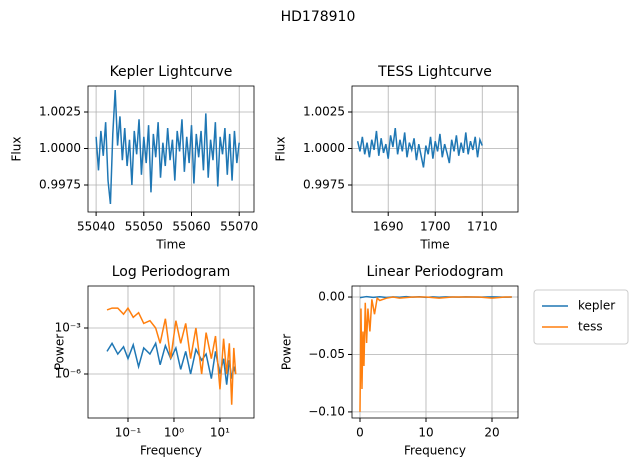 Image resolution: width=637 pixels, height=475 pixels. What do you see at coordinates (318, 17) in the screenshot?
I see `figure-title: HD178910` at bounding box center [318, 17].